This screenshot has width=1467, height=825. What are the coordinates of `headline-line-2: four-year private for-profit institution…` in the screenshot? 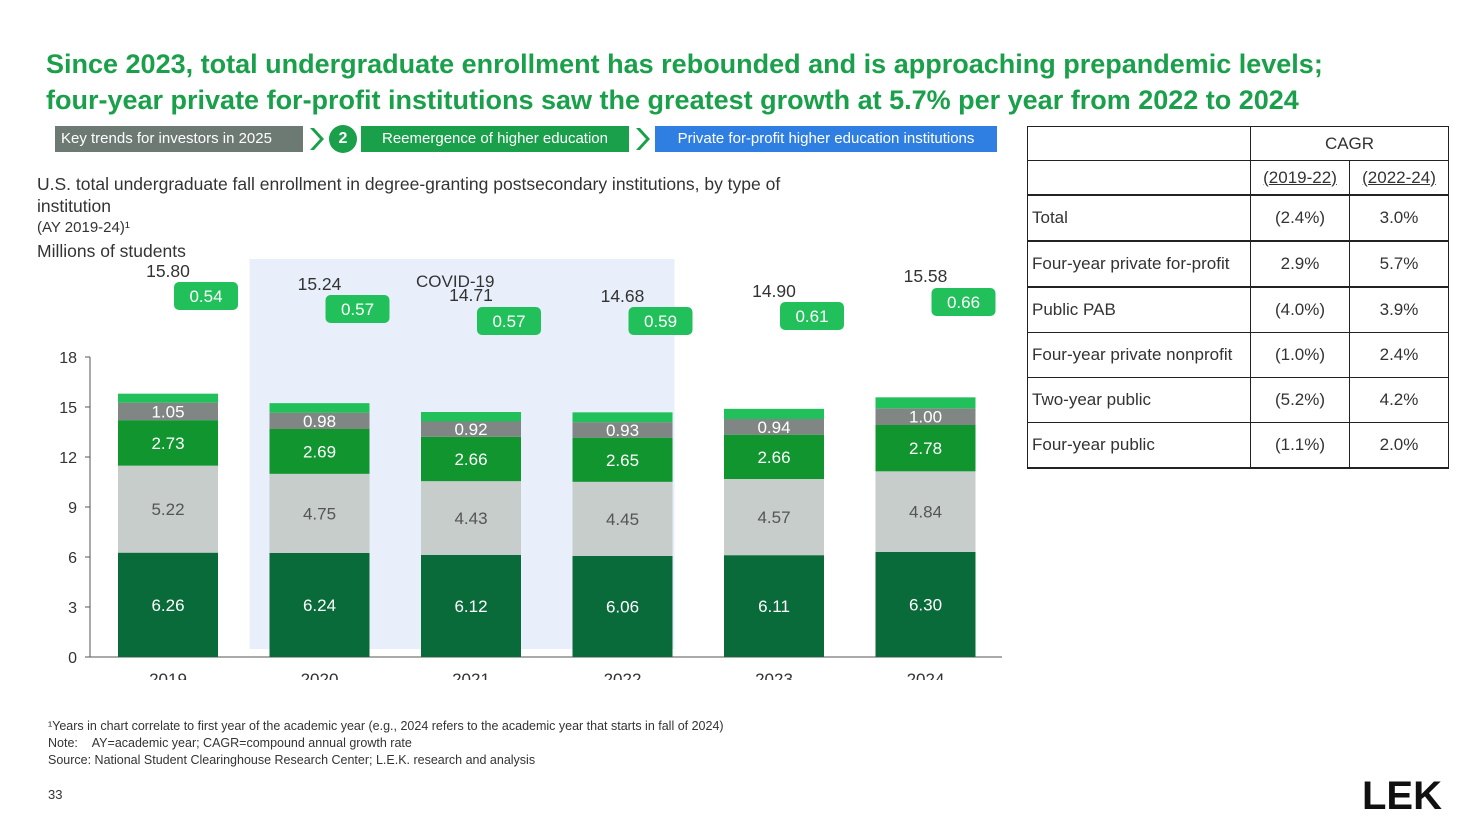 It's located at (672, 100).